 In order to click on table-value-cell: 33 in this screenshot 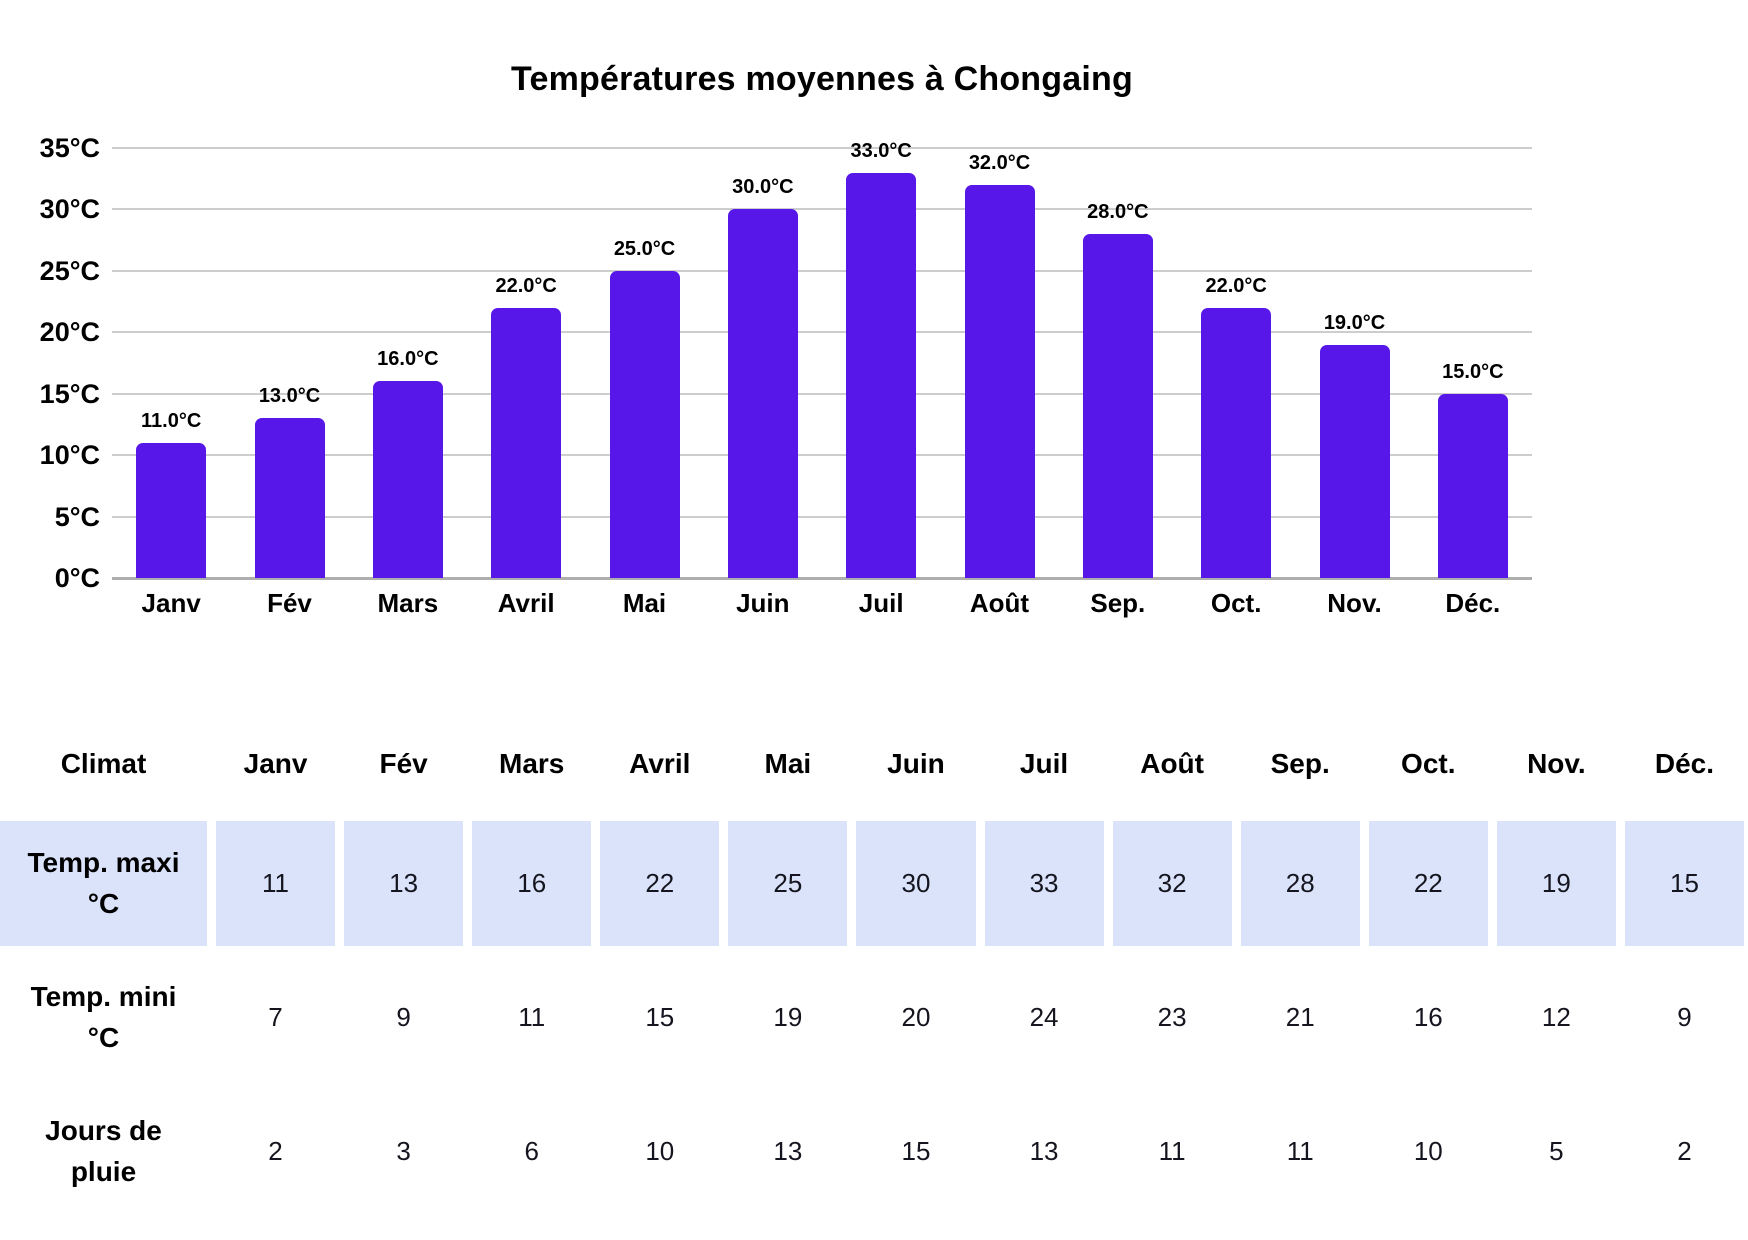, I will do `click(1044, 883)`.